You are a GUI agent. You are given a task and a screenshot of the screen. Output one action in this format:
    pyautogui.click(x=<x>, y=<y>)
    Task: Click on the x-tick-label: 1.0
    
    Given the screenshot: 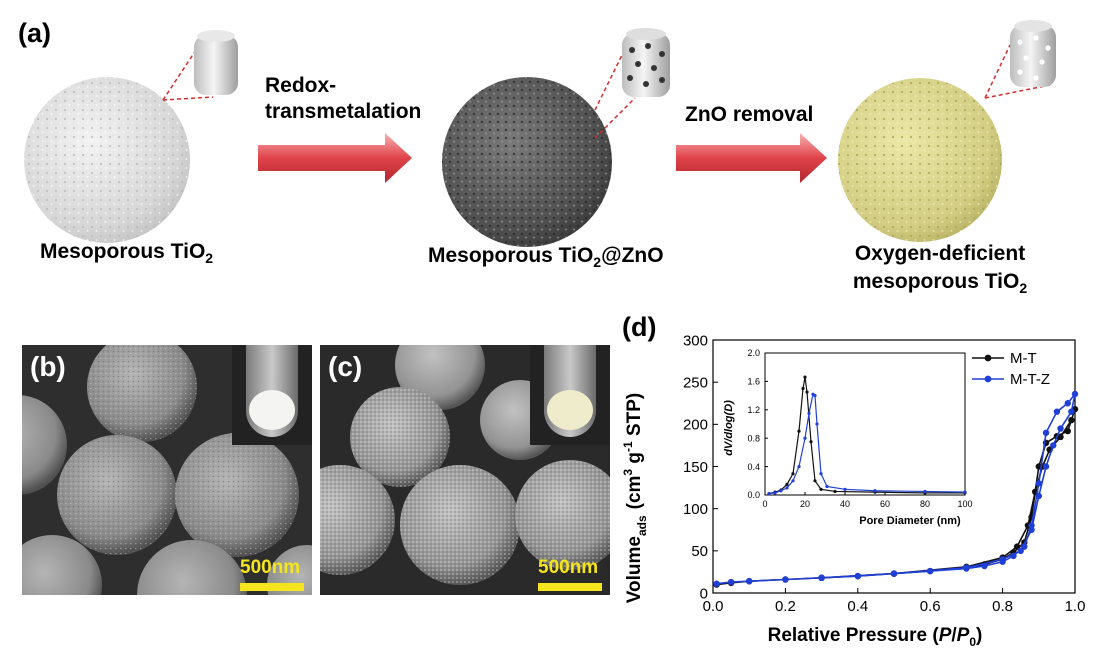 What is the action you would take?
    pyautogui.click(x=1075, y=606)
    